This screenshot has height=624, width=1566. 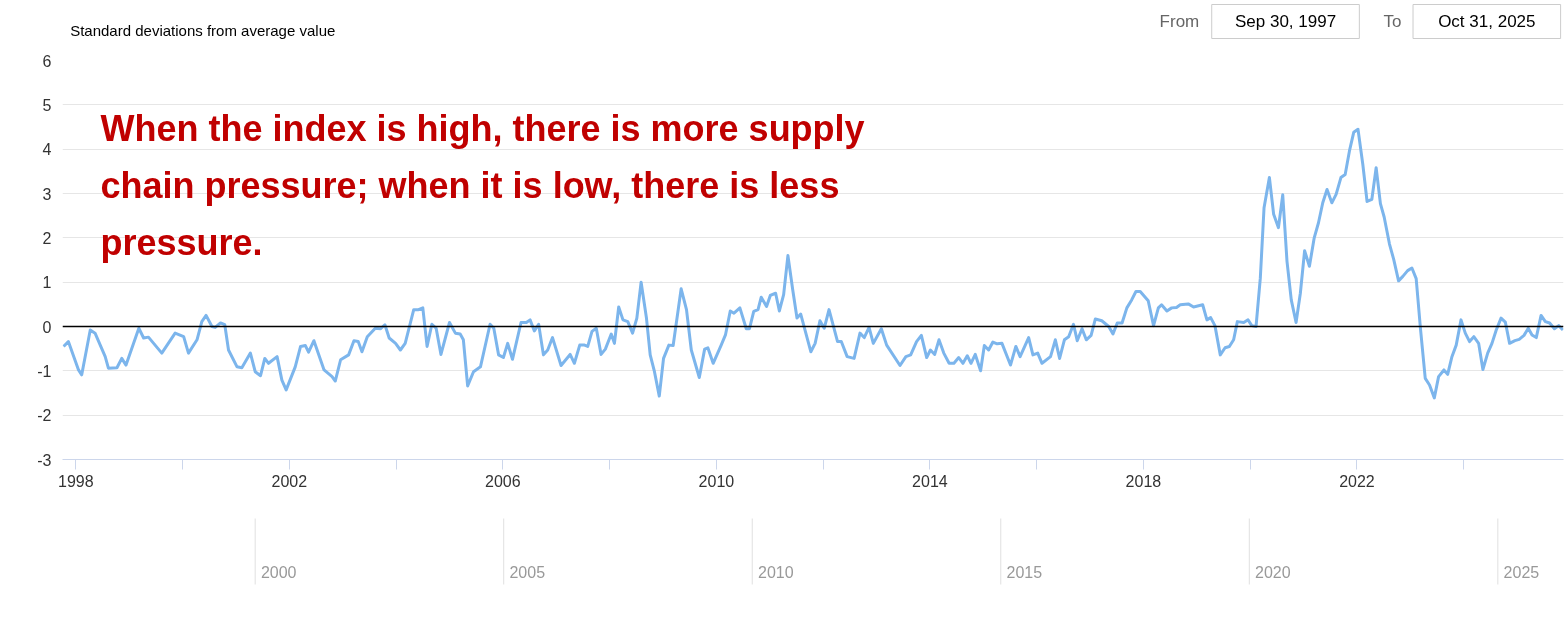 I want to click on text: 2015, so click(x=1024, y=572).